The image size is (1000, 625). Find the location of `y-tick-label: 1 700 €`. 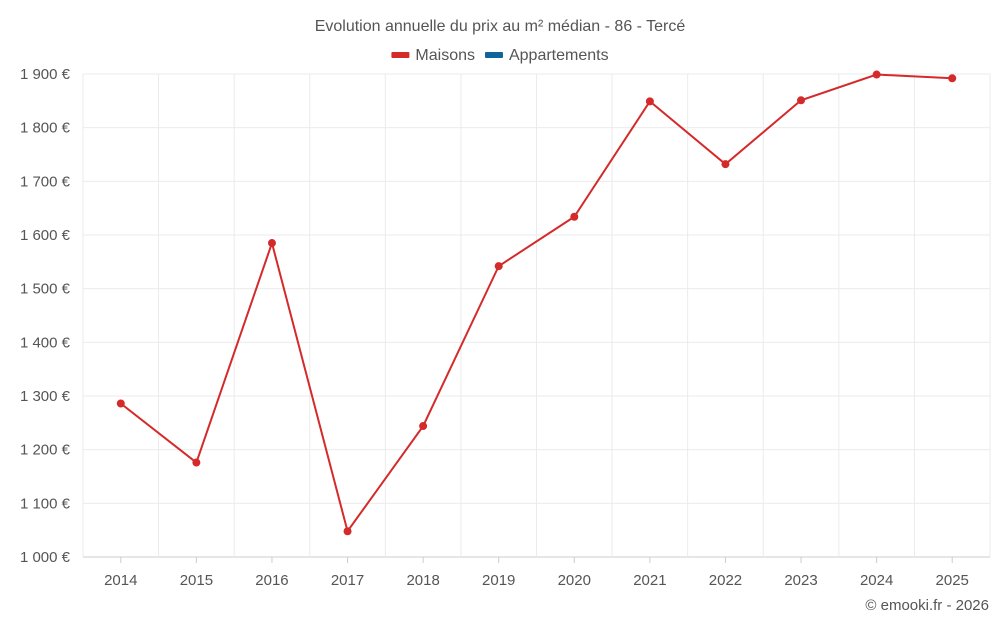

y-tick-label: 1 700 € is located at coordinates (45, 181).